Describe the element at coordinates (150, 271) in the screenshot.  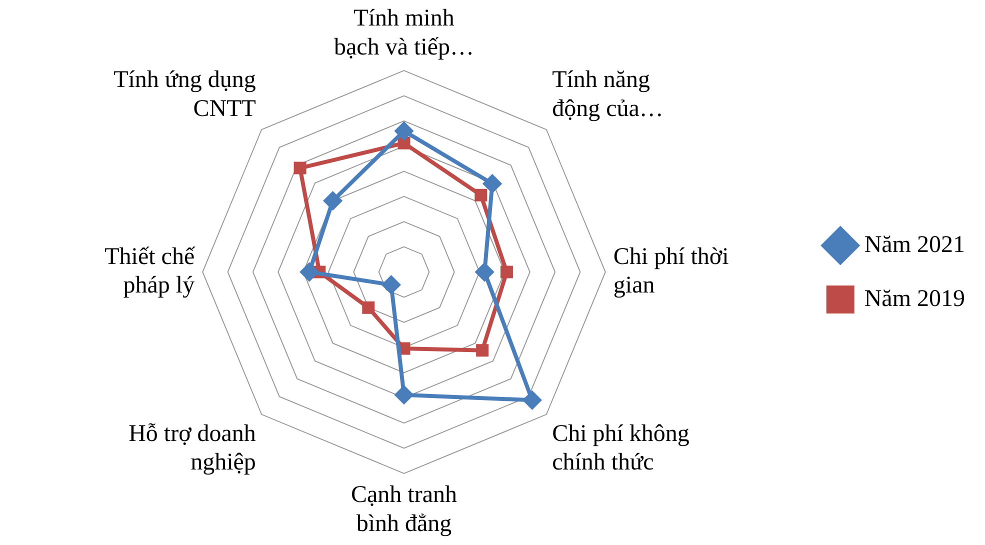
I see `spoke-label: Thiết chế pháp lý` at that location.